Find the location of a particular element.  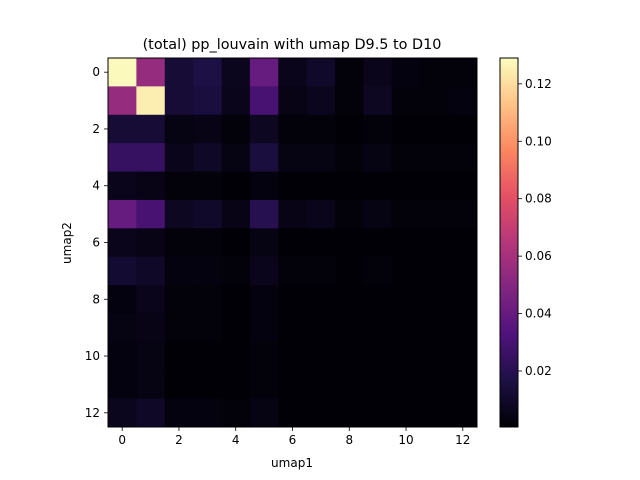

colorbar-tick-label: 0.06 is located at coordinates (538, 256).